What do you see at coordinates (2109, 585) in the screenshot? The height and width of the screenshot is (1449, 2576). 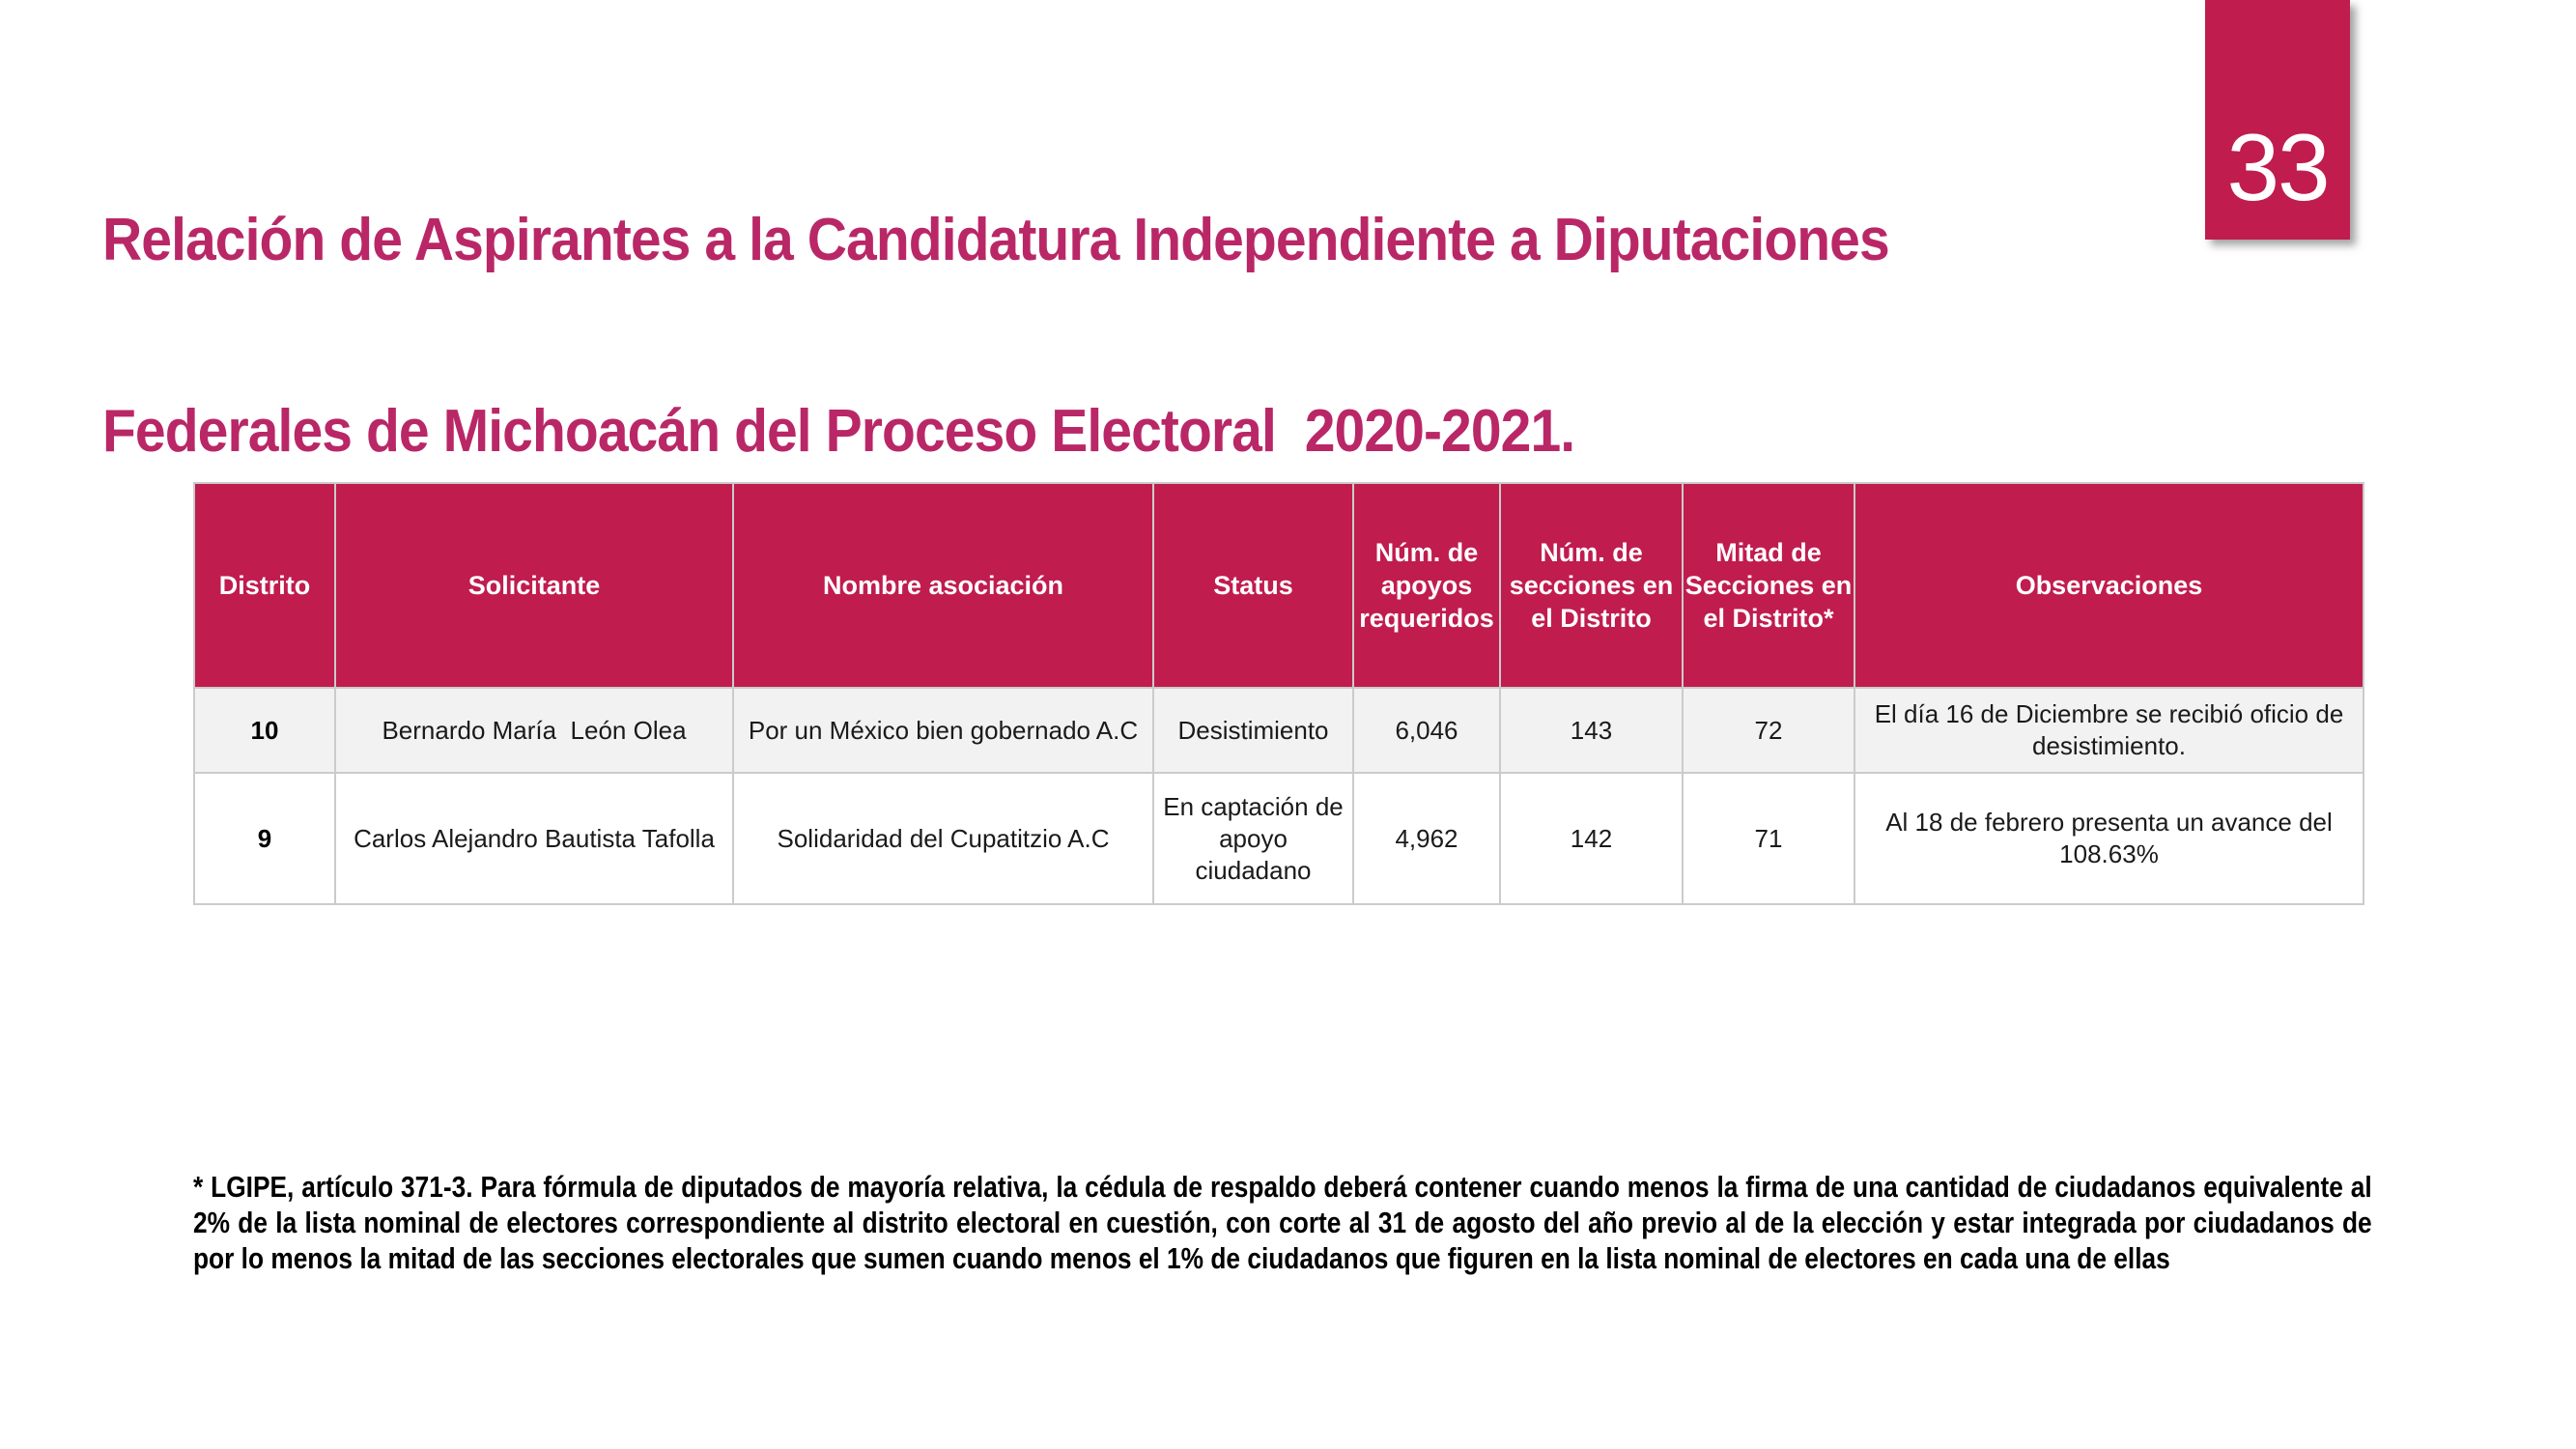 I see `col-header-observaciones: Observaciones` at bounding box center [2109, 585].